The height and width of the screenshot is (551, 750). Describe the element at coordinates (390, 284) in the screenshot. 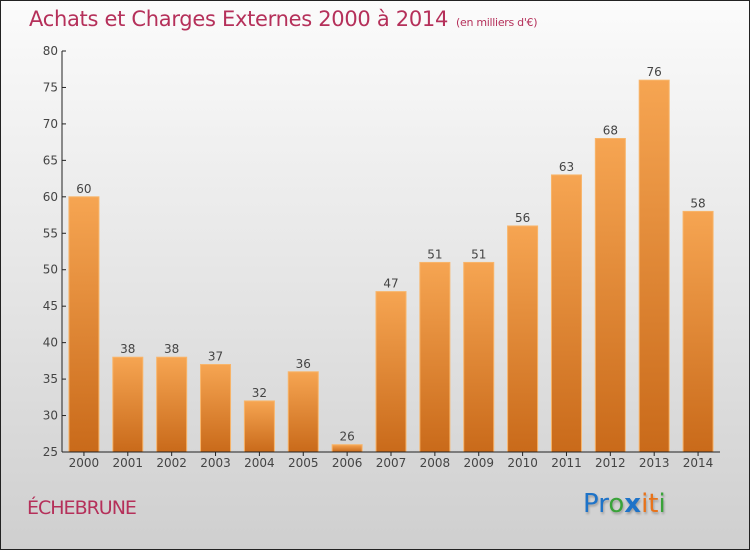

I see `value-label-2007: 47` at that location.